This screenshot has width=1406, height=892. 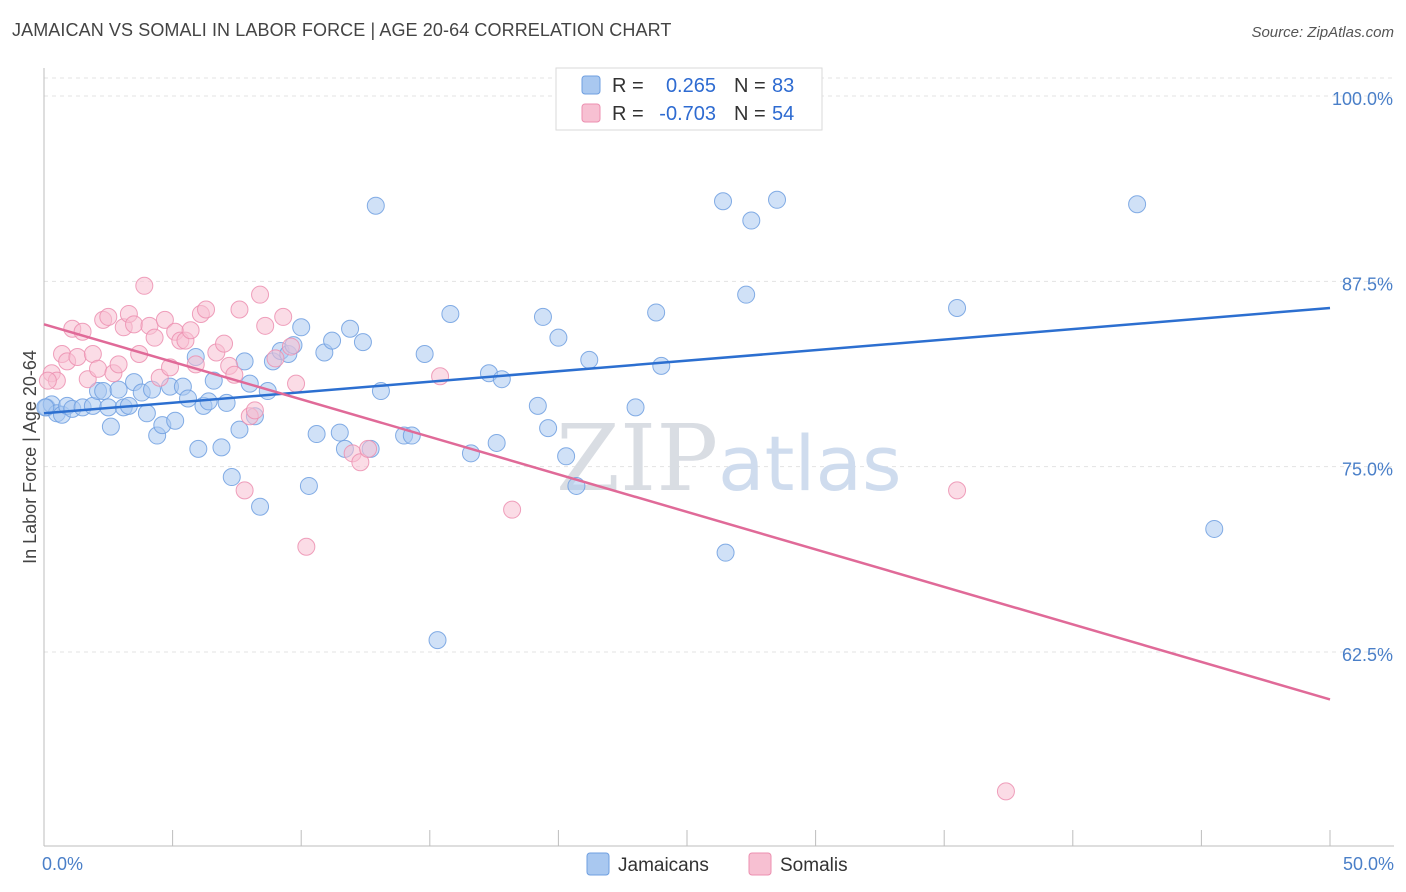 What do you see at coordinates (1362, 99) in the screenshot?
I see `y-tick-label: 100.0%` at bounding box center [1362, 99].